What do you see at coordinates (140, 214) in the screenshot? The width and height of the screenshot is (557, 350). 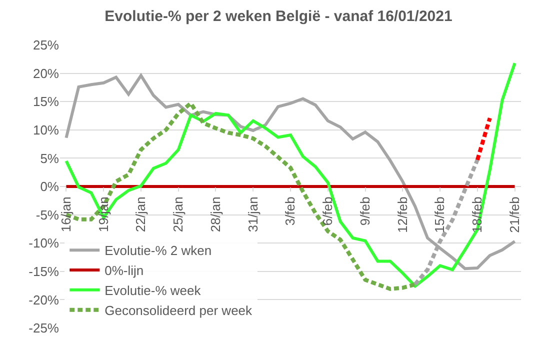 I see `x-tick-label: 22/jan` at bounding box center [140, 214].